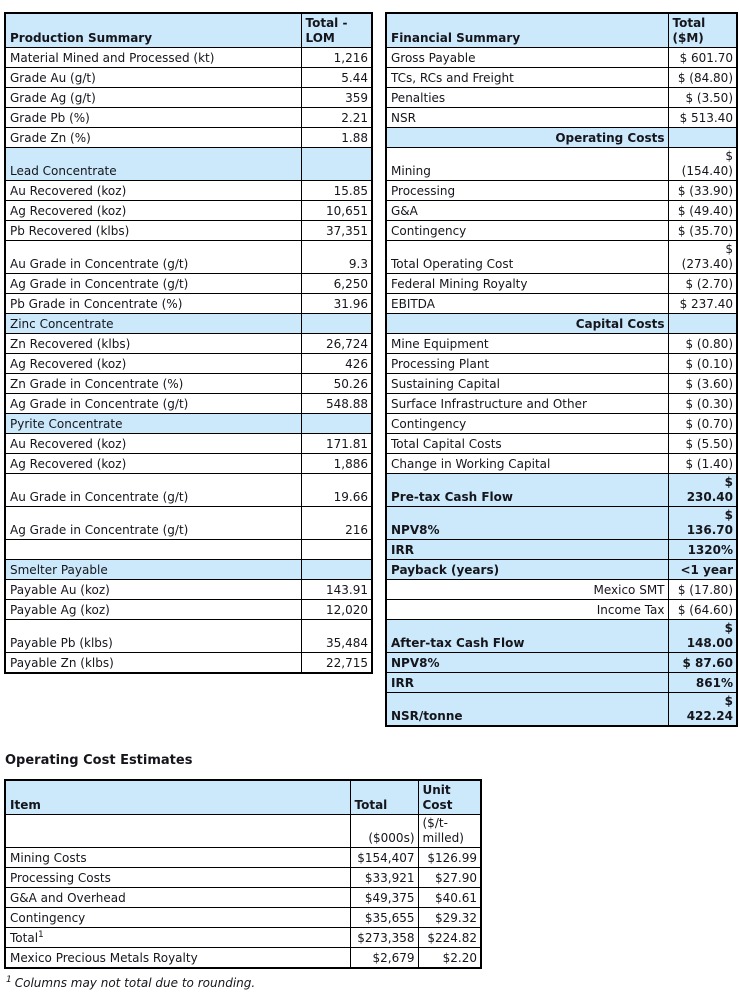 This screenshot has width=740, height=1004. I want to click on row-label: Mexico Precious Metals Royalty, so click(177, 958).